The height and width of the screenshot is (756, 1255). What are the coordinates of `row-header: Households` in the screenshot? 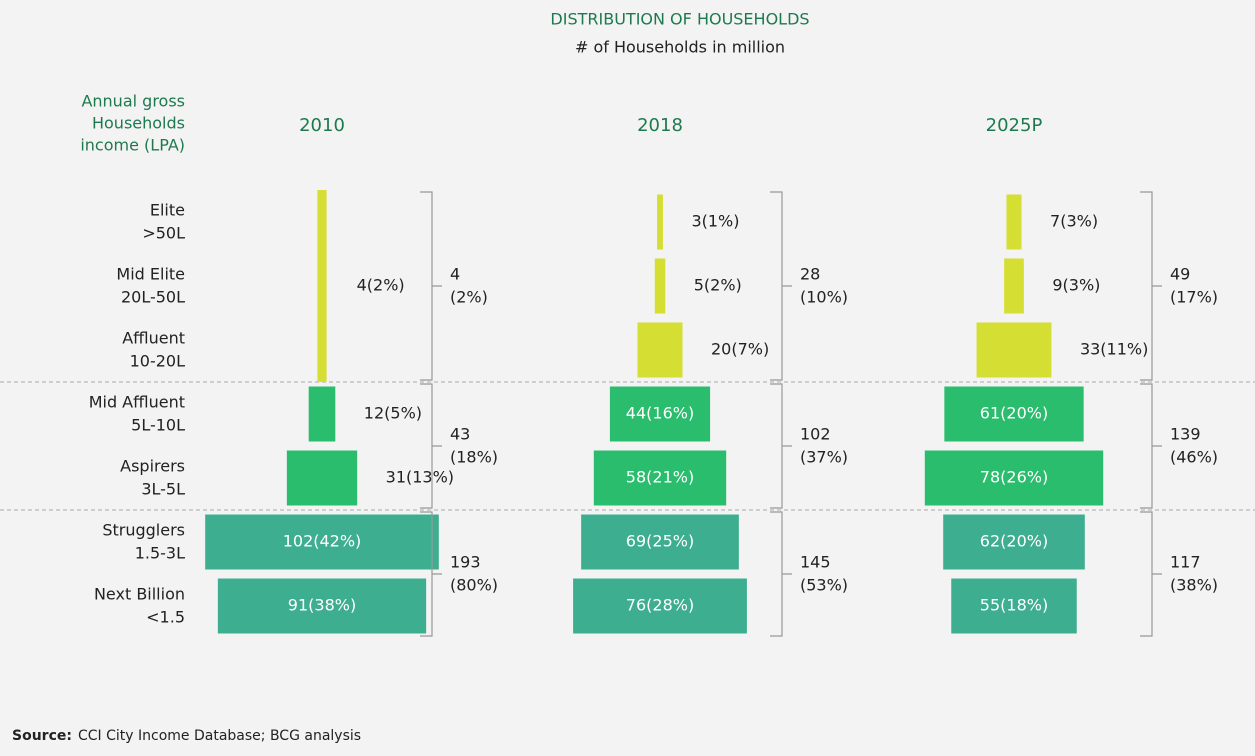 It's located at (138, 123).